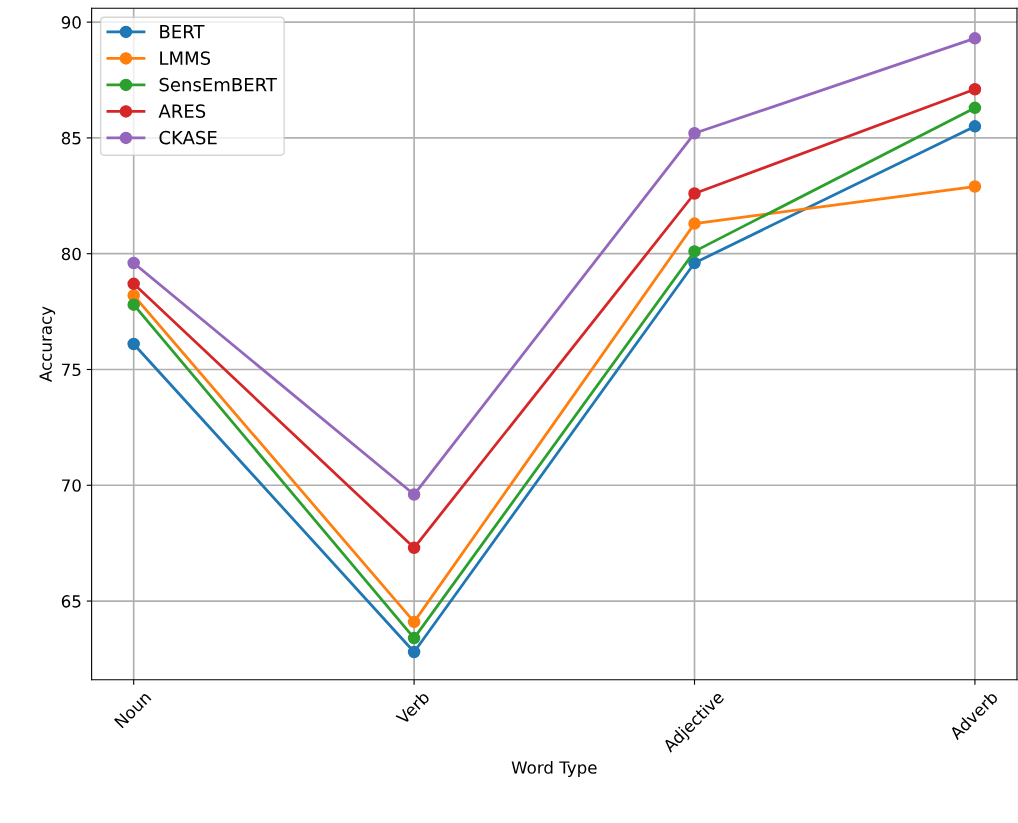 The height and width of the screenshot is (823, 1018). What do you see at coordinates (185, 58) in the screenshot?
I see `legend-label: LMMS` at bounding box center [185, 58].